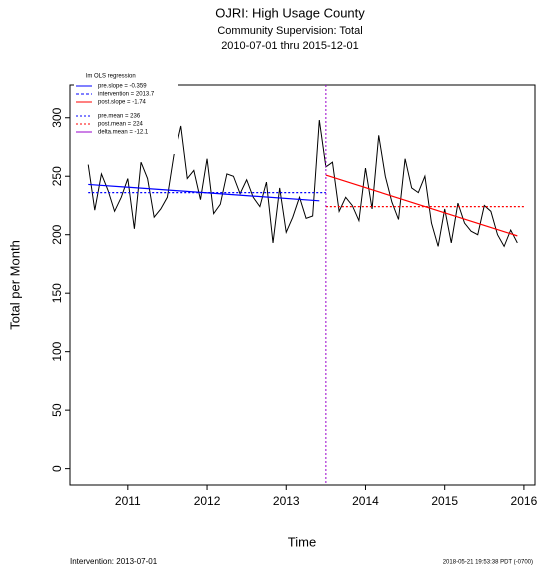 This screenshot has height=569, width=540. What do you see at coordinates (123, 133) in the screenshot?
I see `legend-label: delta.mean = -12.1` at bounding box center [123, 133].